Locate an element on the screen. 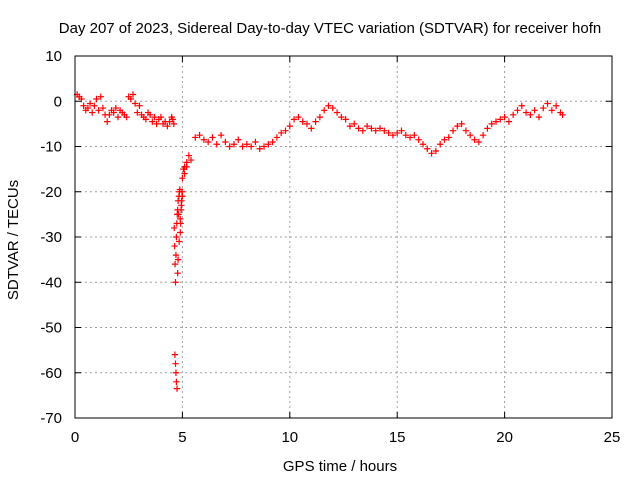 This screenshot has width=640, height=480. x-tick-label: 25 is located at coordinates (612, 437).